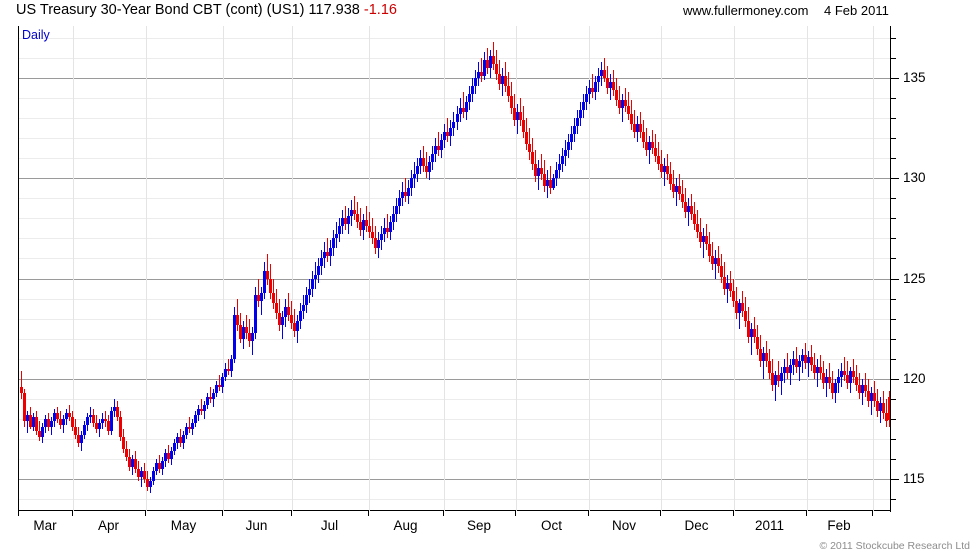 Image resolution: width=980 pixels, height=560 pixels. I want to click on x-axis-tick-label: Aug, so click(405, 525).